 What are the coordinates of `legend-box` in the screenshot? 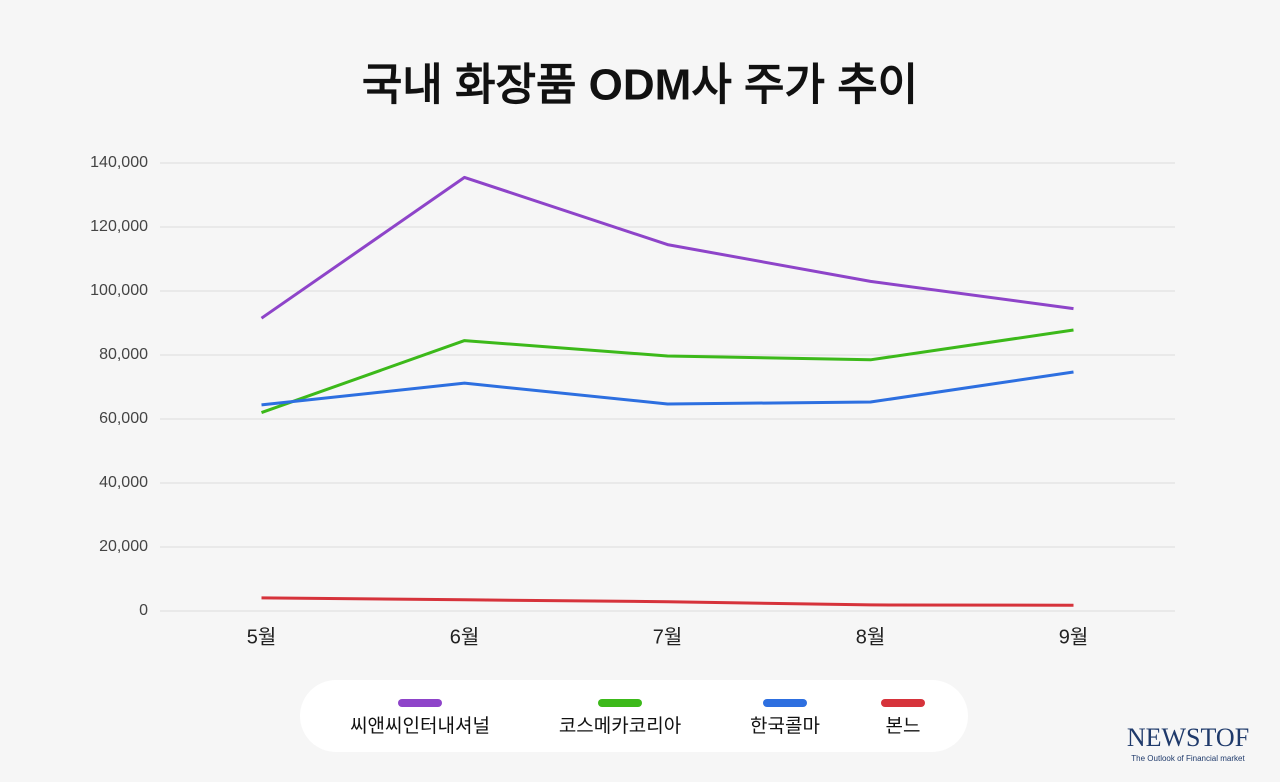 It's located at (634, 716).